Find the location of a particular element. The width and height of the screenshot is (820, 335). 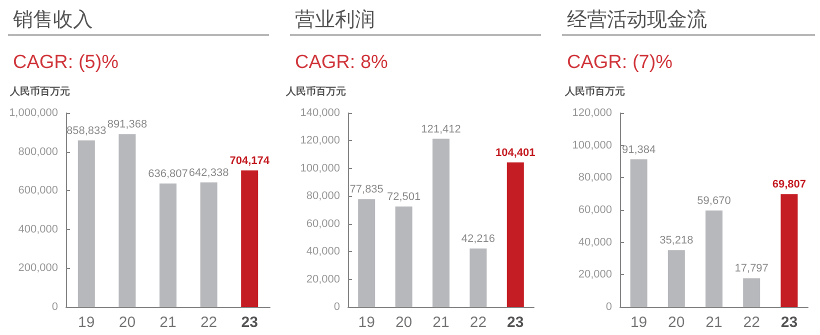

data-label: 69,807 is located at coordinates (789, 184).